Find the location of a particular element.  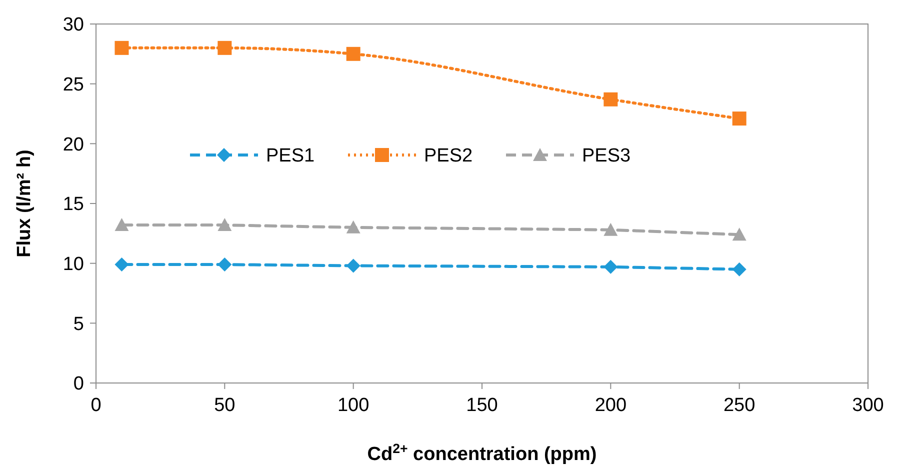

x-tick-label: 0 is located at coordinates (96, 405).